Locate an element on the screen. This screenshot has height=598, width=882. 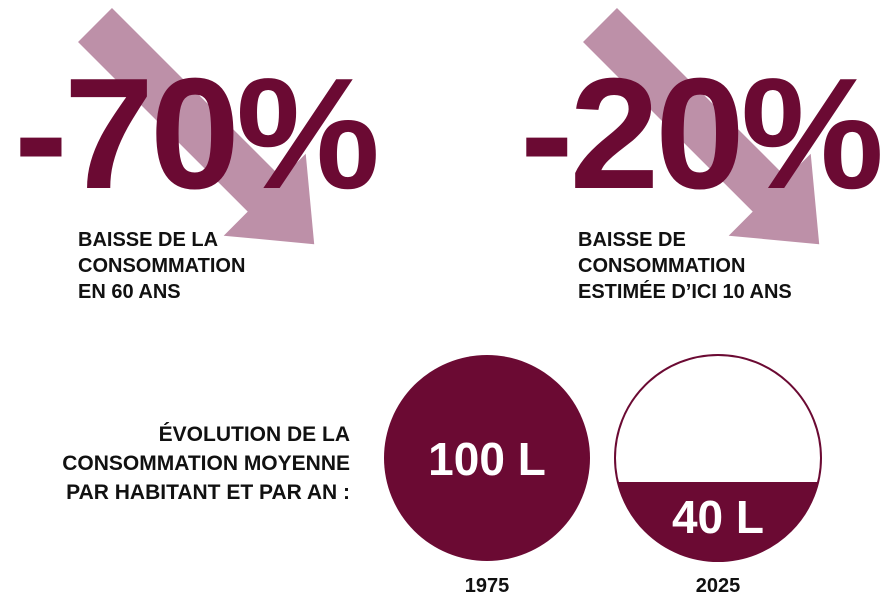
stat-caption: BAISSE DE LA is located at coordinates (148, 240).